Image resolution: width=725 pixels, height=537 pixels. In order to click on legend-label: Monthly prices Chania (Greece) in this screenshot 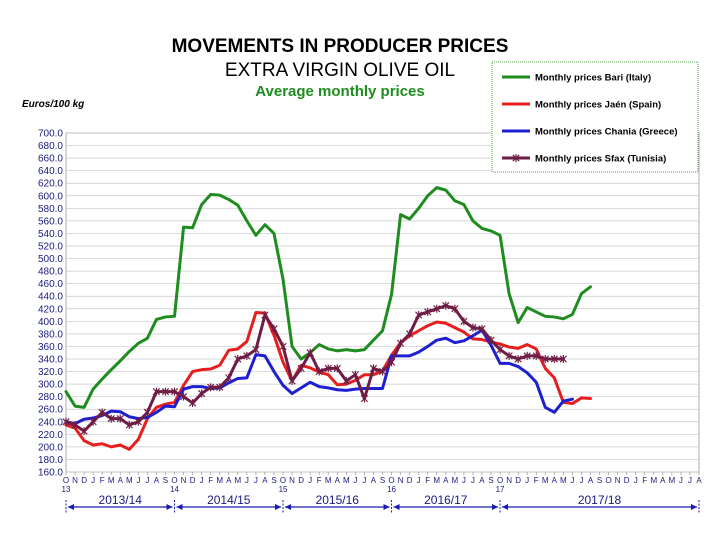, I will do `click(606, 132)`.